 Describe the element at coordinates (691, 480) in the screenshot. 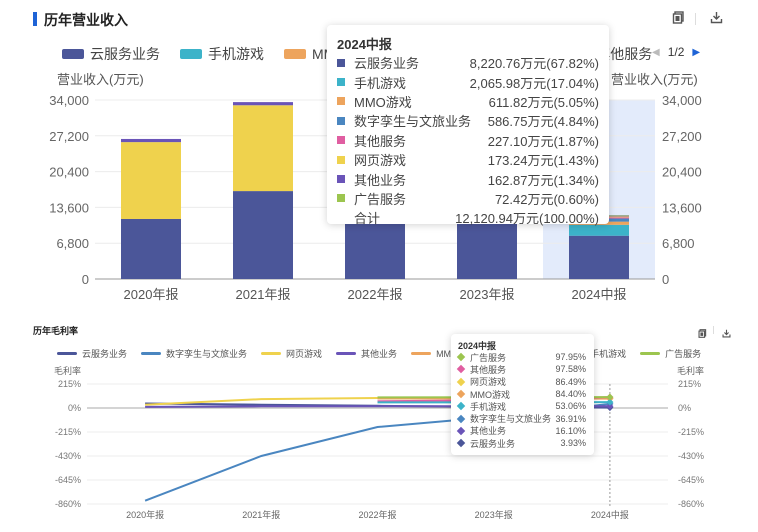

I see `y-tick-label-right: -645%` at that location.